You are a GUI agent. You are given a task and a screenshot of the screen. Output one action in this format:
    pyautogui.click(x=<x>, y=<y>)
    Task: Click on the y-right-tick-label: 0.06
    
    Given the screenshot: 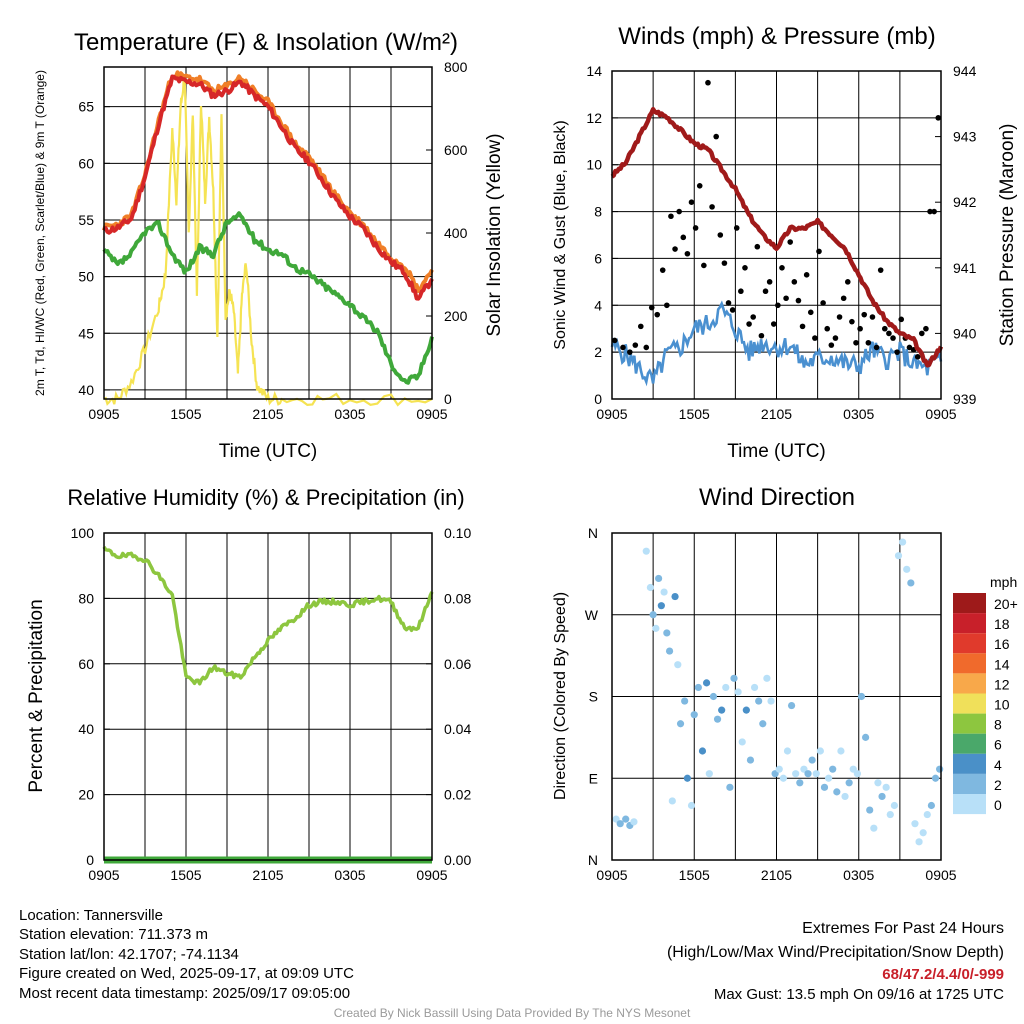 What is the action you would take?
    pyautogui.click(x=457, y=664)
    